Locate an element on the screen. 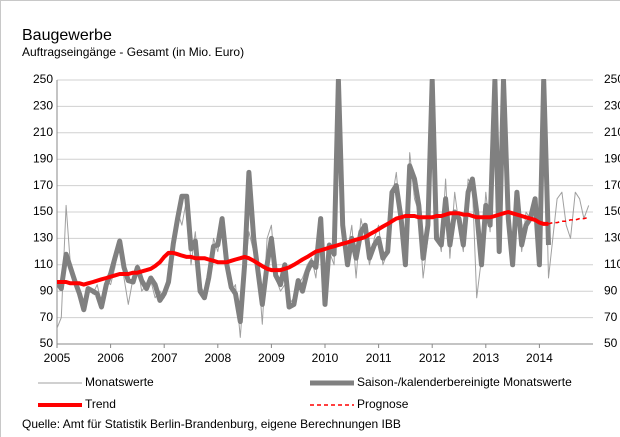 This screenshot has height=437, width=620. y-tick-label: 150 is located at coordinates (43, 211).